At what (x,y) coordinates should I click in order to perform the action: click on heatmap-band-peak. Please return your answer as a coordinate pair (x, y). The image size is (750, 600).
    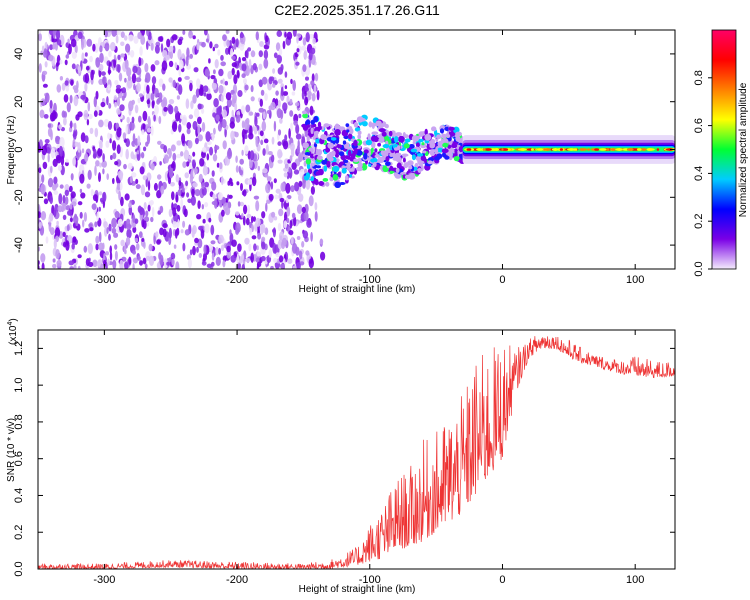
    Looking at the image, I should click on (669, 149).